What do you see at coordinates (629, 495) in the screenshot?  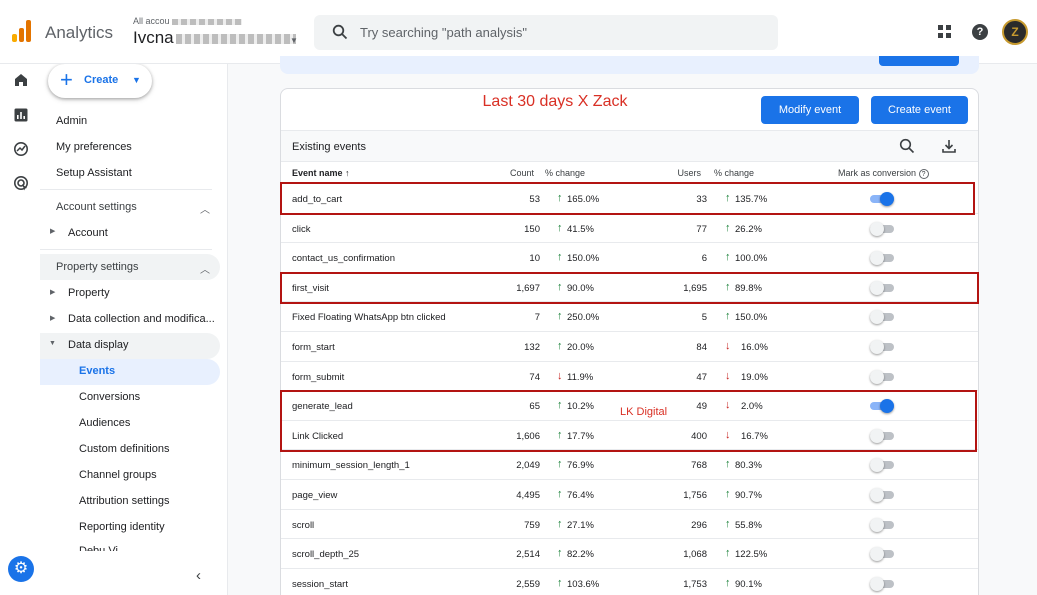 I see `table-row: page_view 4,495 ↑ 76.4% 1,756 ↑ 90.7%` at bounding box center [629, 495].